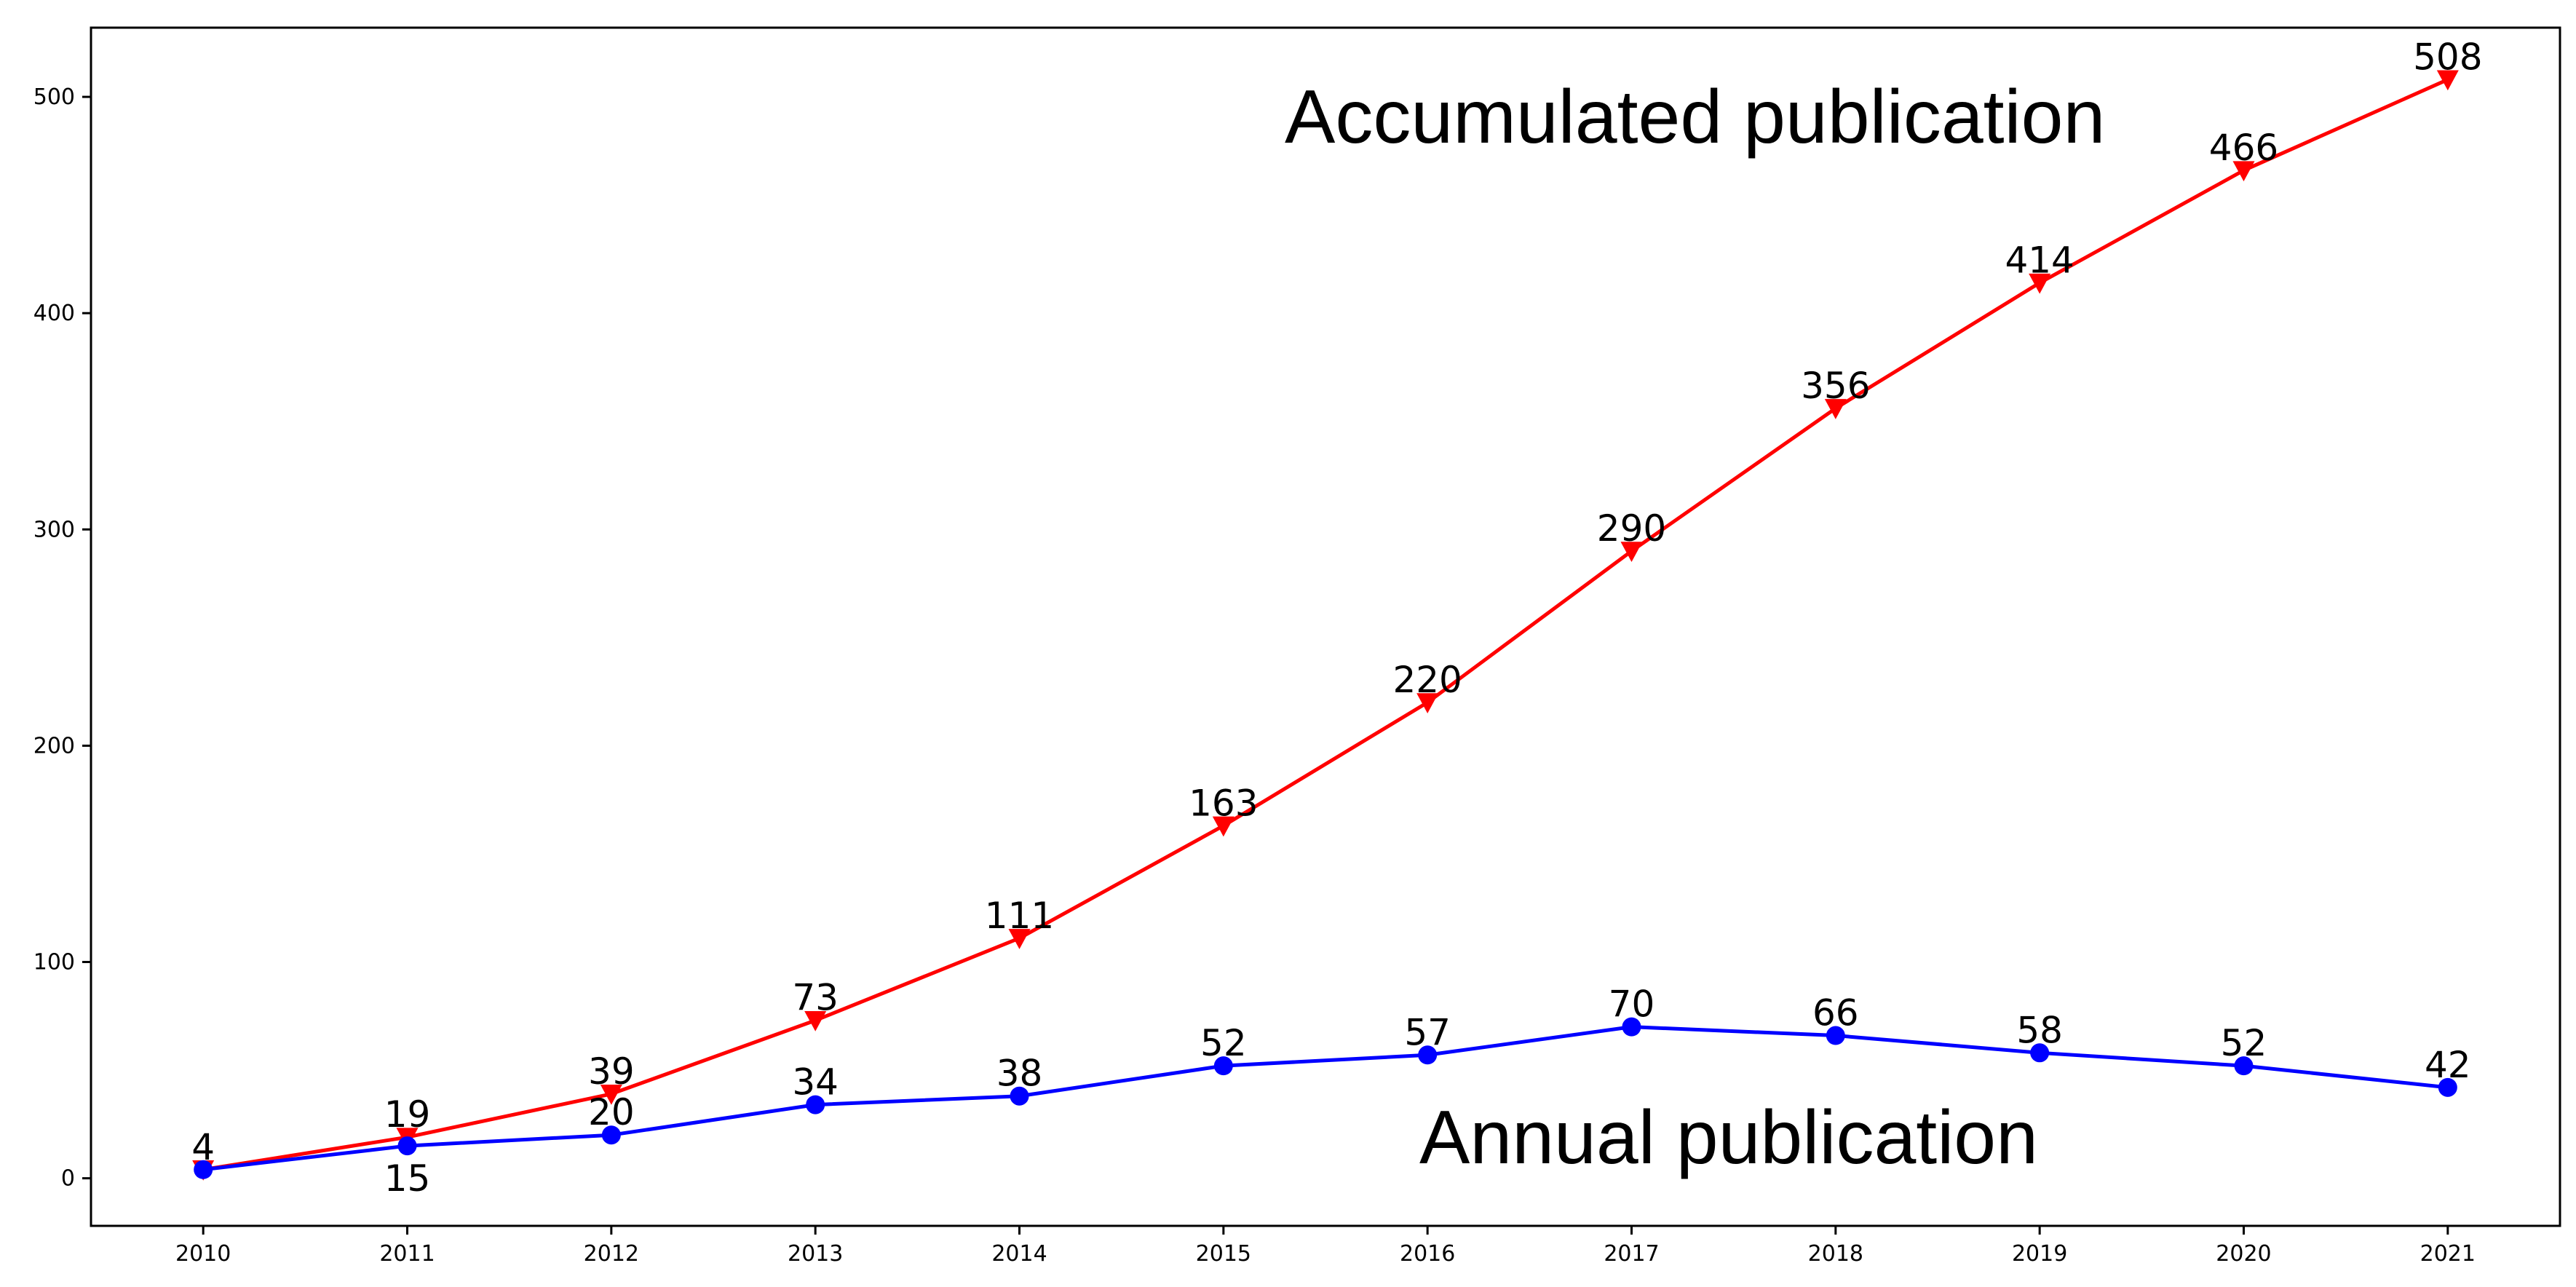  What do you see at coordinates (54, 313) in the screenshot?
I see `y-tick-label-400: 400` at bounding box center [54, 313].